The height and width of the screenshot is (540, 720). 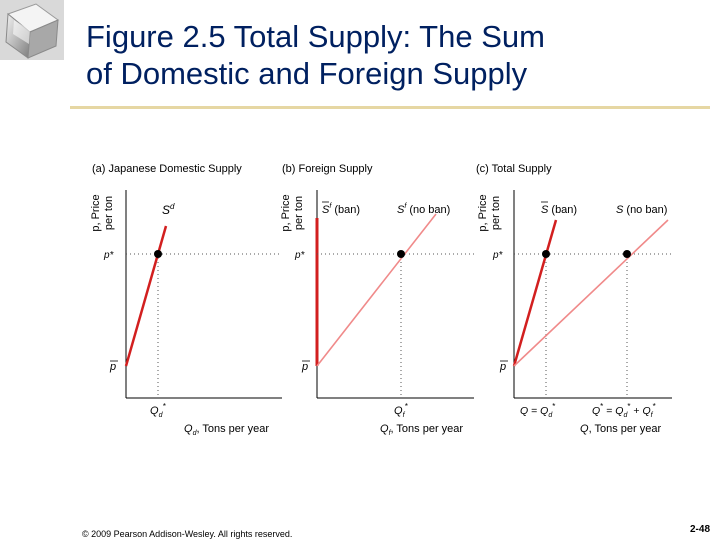 What do you see at coordinates (390, 107) in the screenshot?
I see `title-divider` at bounding box center [390, 107].